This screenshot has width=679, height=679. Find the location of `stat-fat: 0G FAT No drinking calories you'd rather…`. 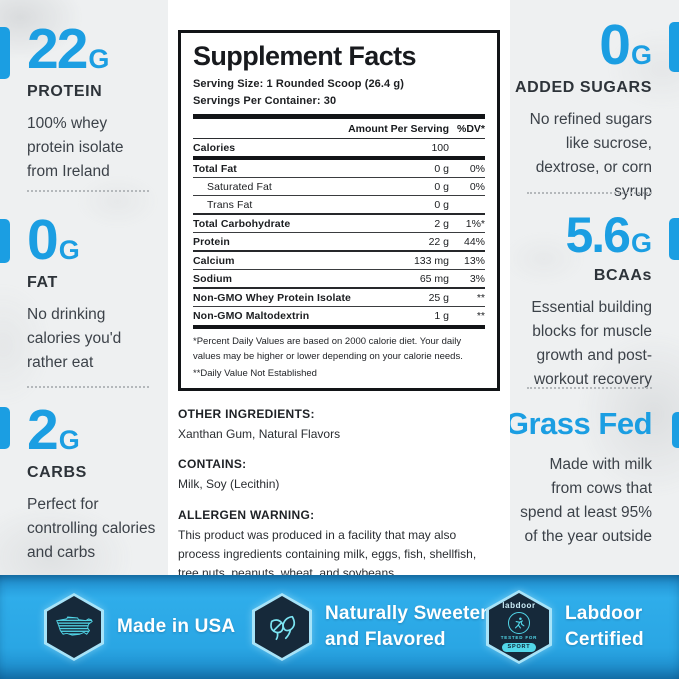

stat-fat: 0G FAT No drinking calories you'd rather… is located at coordinates (95, 293).